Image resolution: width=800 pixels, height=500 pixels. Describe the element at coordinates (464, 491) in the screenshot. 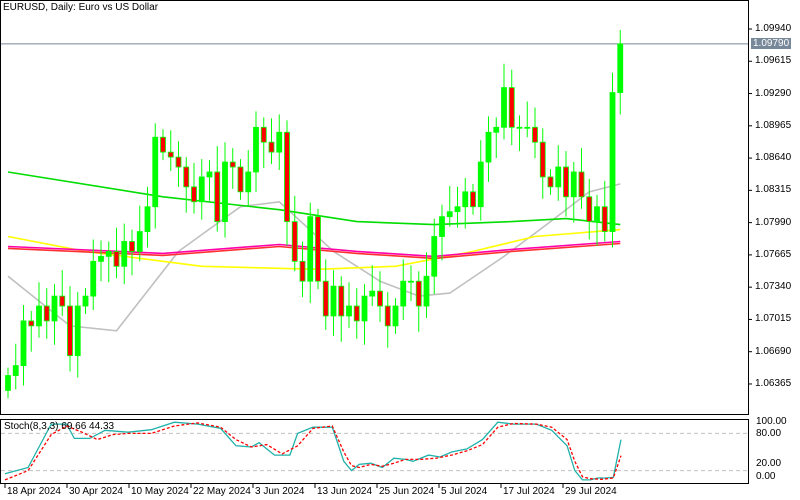

I see `date-axis-label: 5 Jul 2024` at that location.